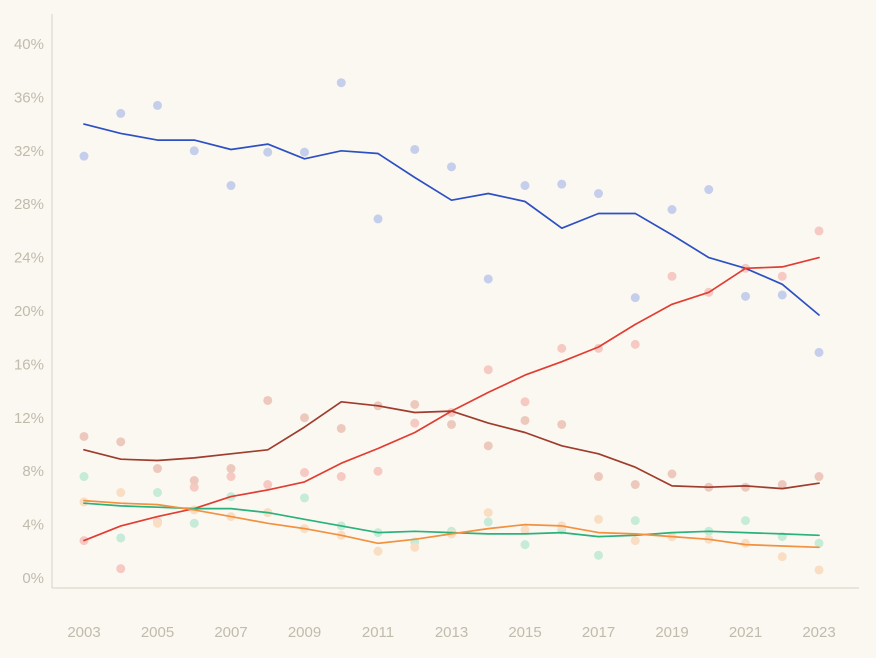 The image size is (876, 658). I want to click on x-tick-label: 2003, so click(83, 632).